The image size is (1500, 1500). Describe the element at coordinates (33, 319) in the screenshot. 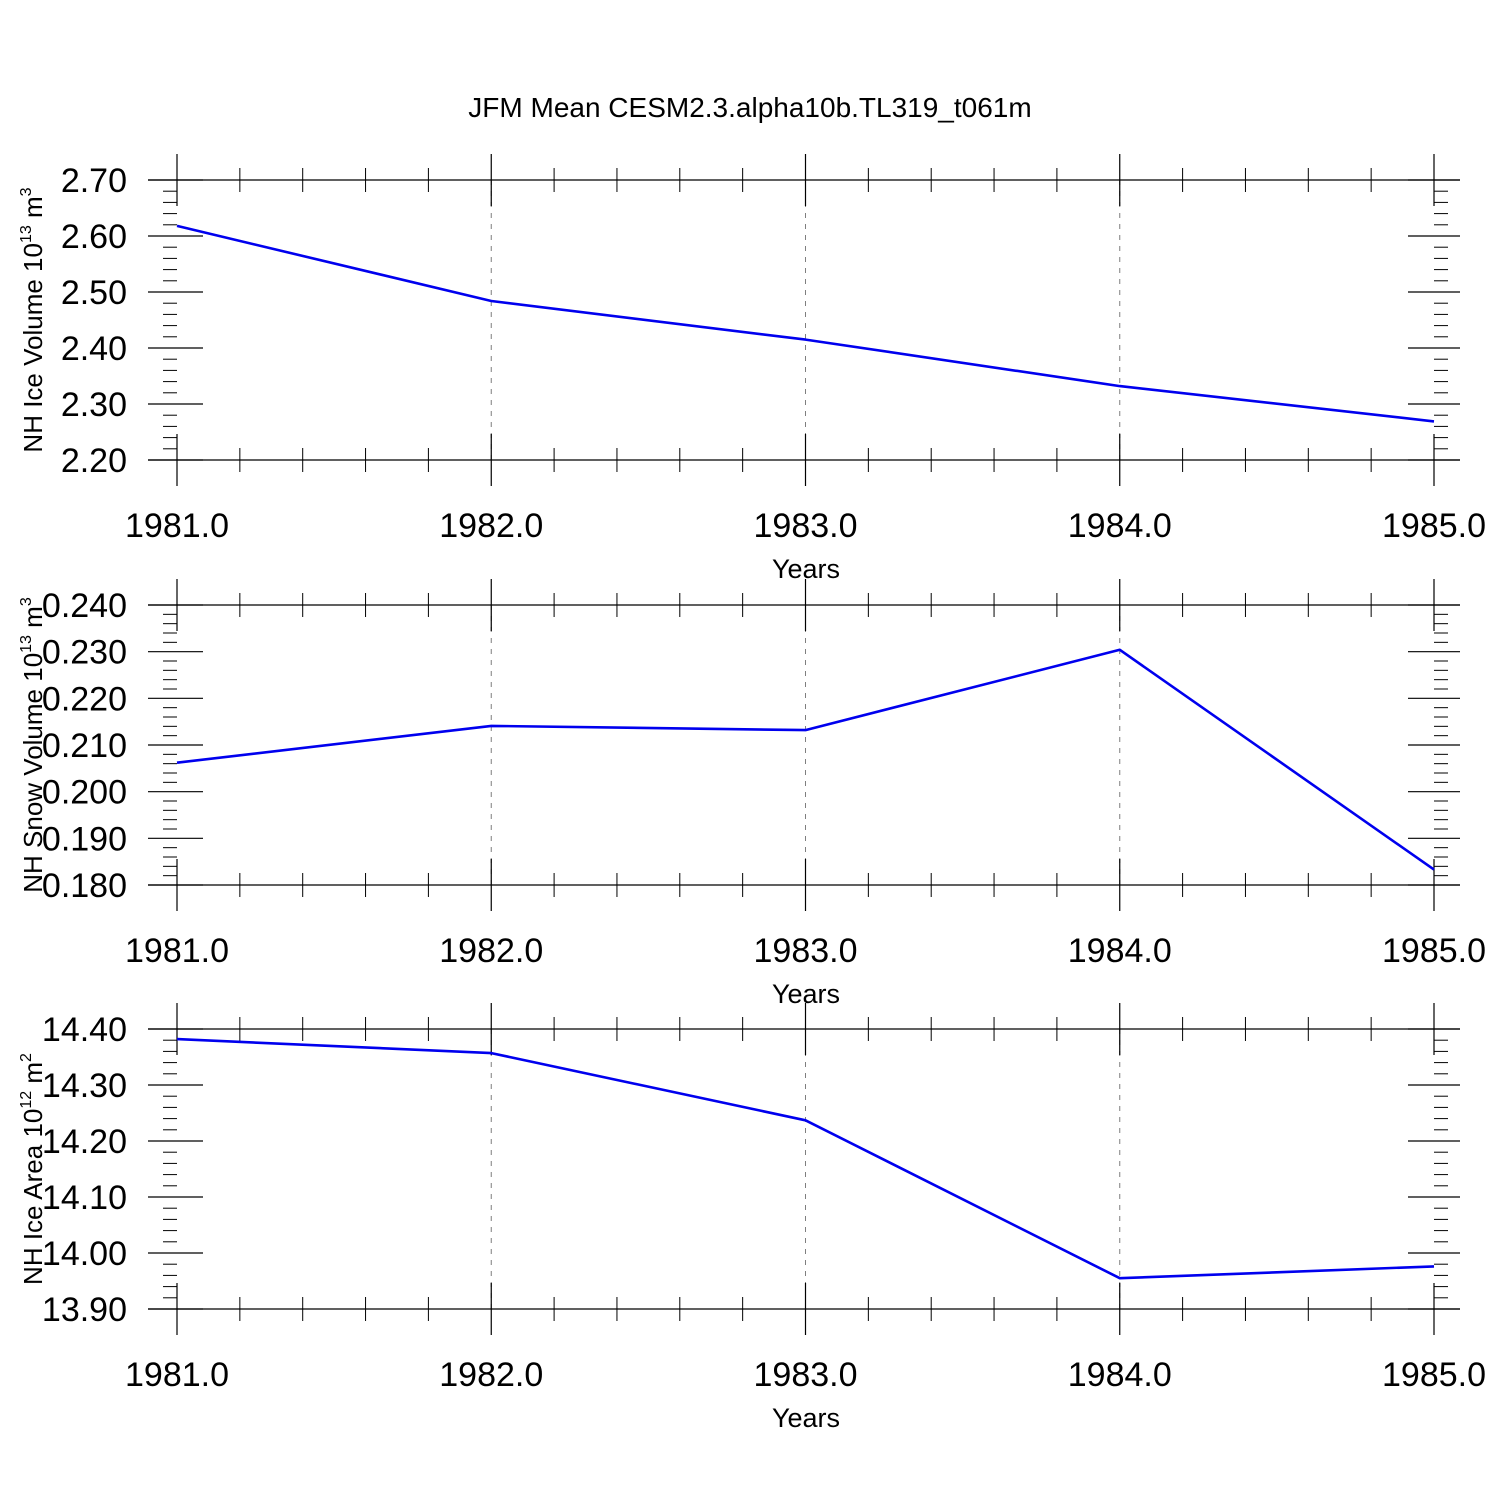

I see `y-axis-title: NH Ice Volume 1013 m3` at that location.